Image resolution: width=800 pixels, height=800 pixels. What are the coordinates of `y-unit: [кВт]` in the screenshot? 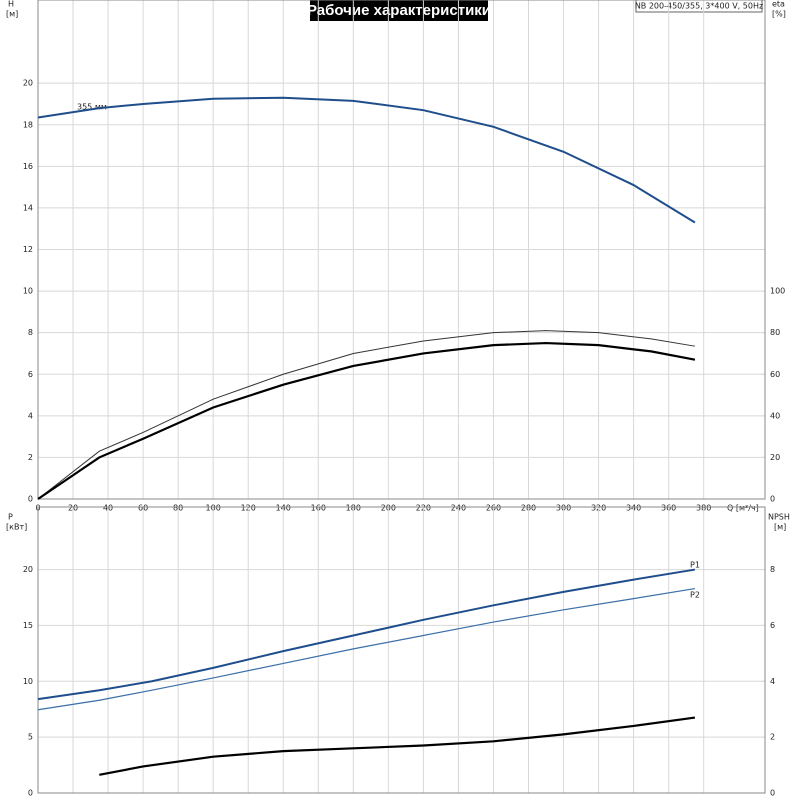 It's located at (16, 527).